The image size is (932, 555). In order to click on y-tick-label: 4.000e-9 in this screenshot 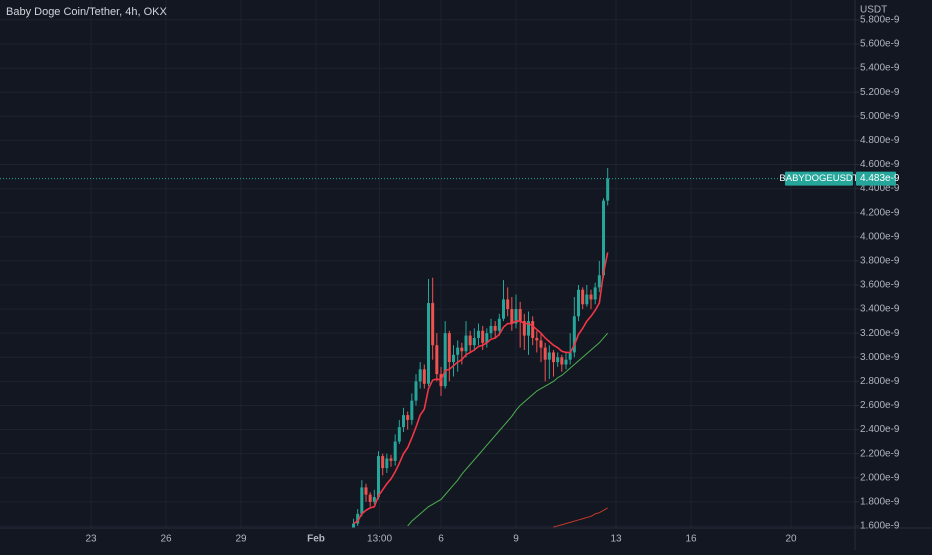, I will do `click(880, 236)`.